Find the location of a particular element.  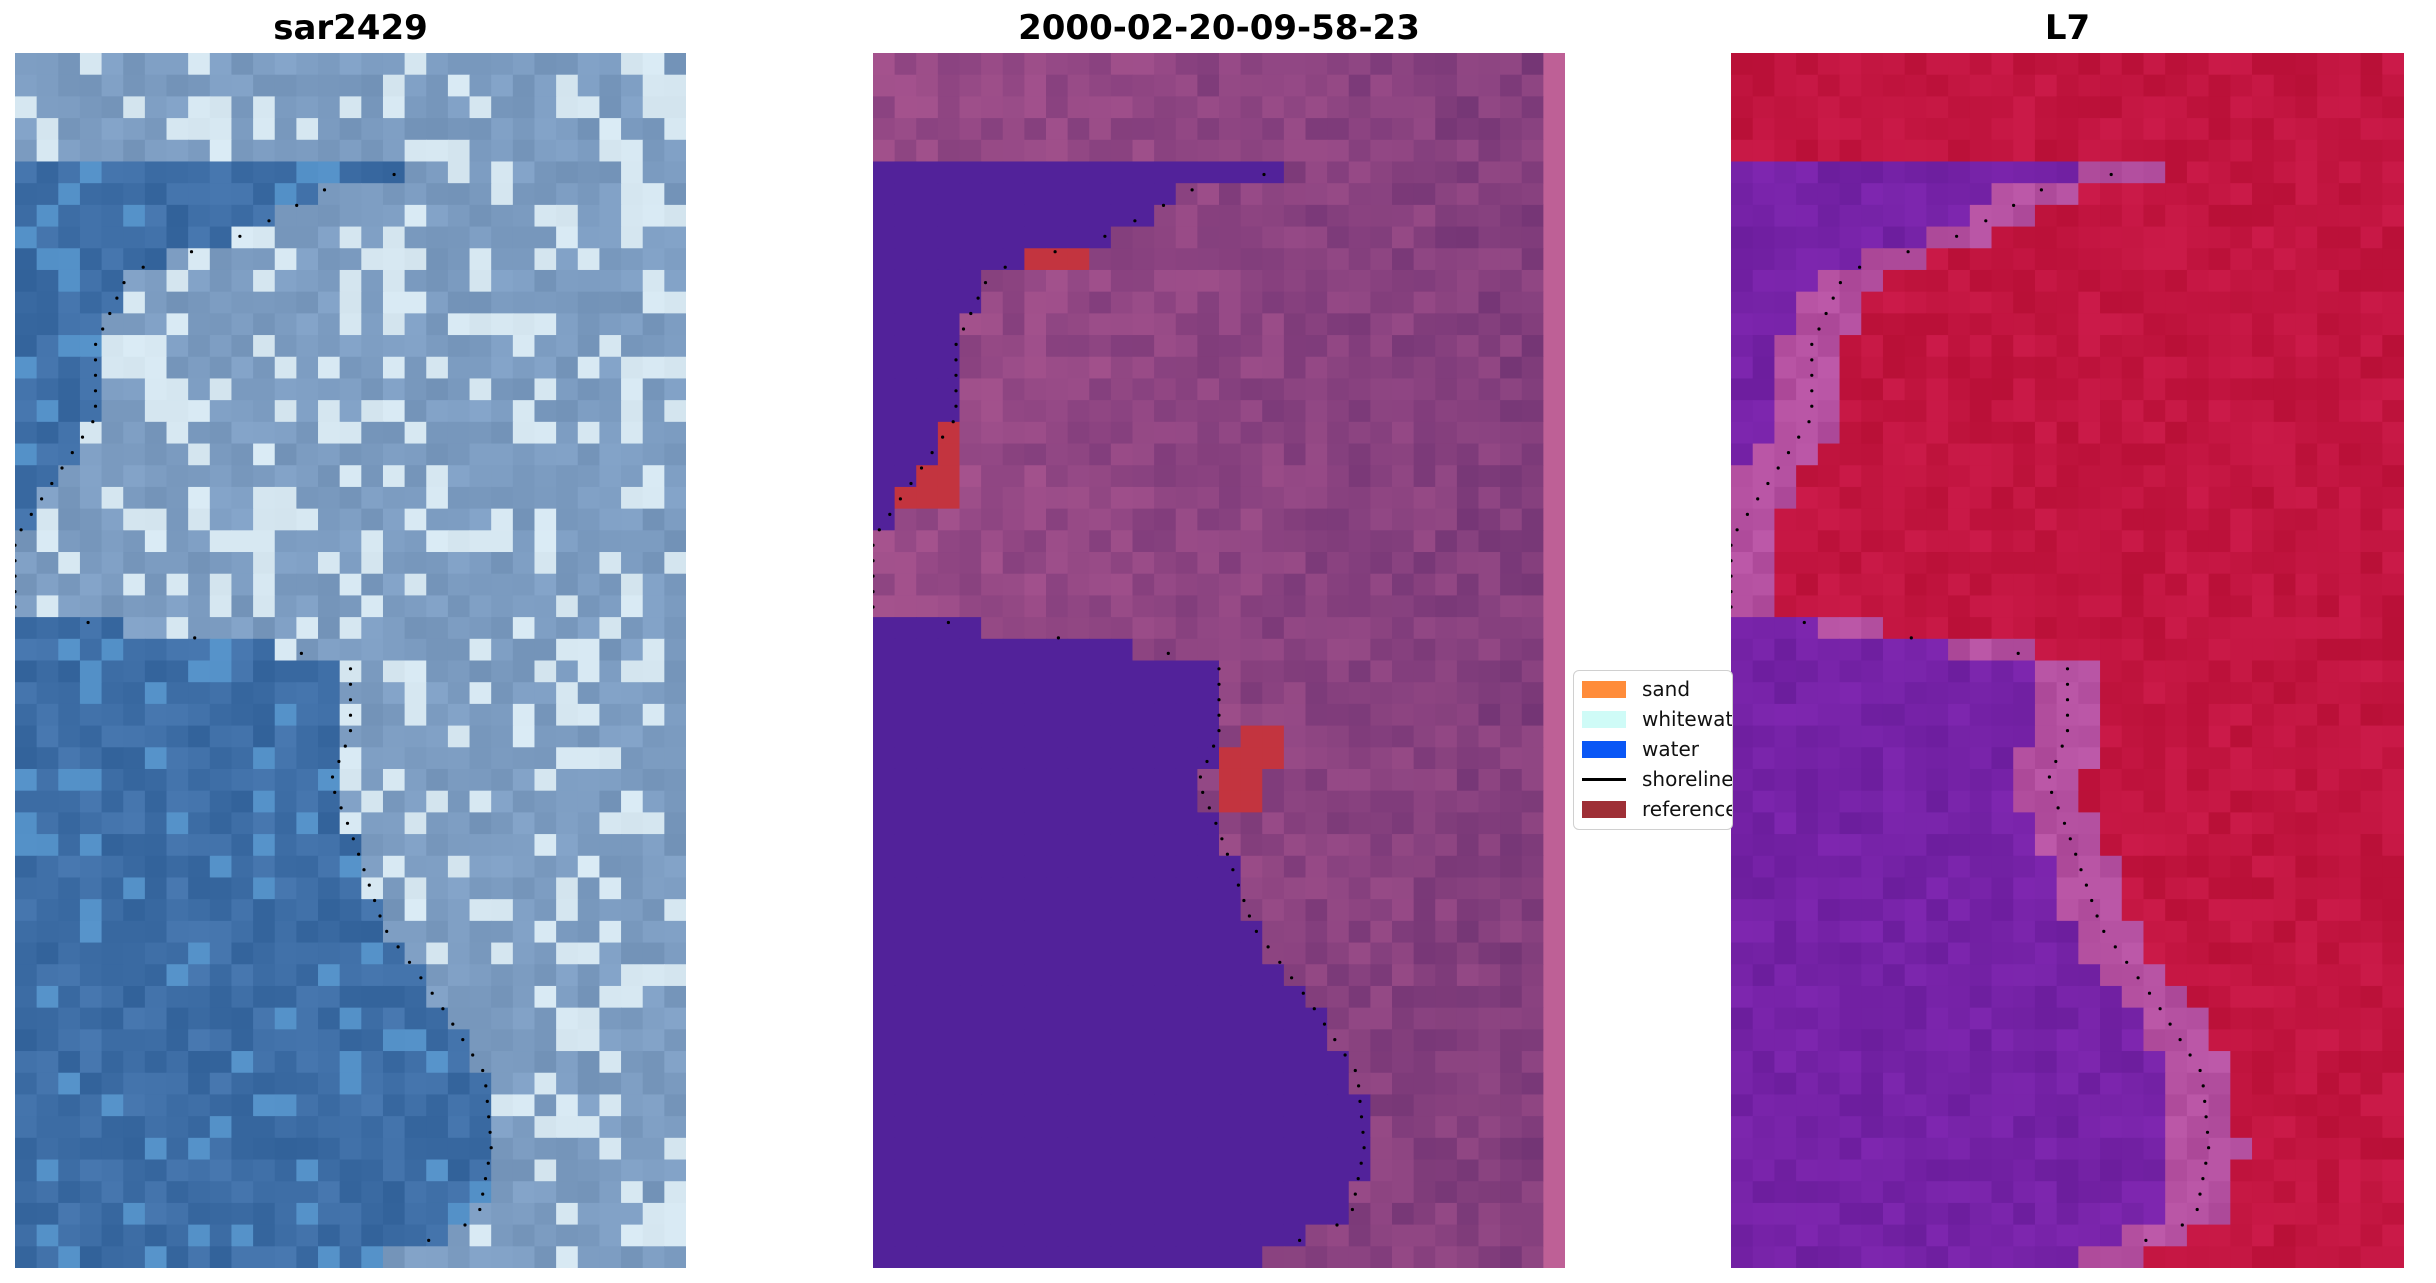

whitewater-swatch is located at coordinates (1604, 719).